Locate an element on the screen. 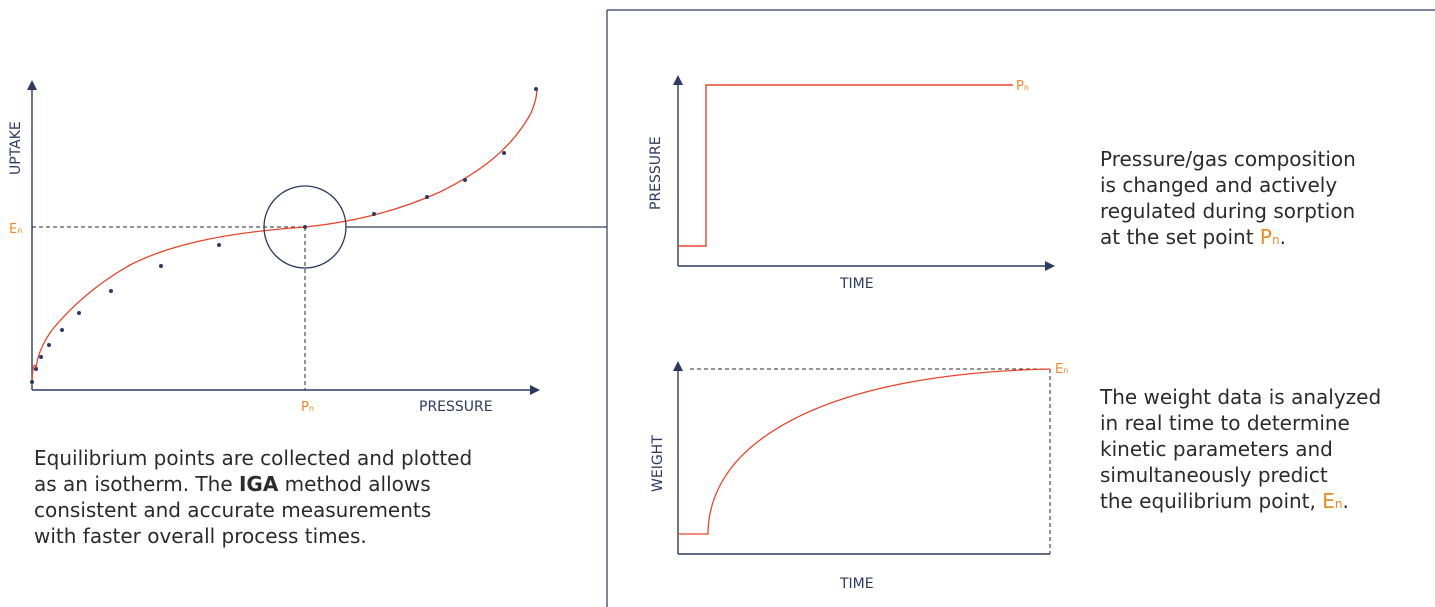  pressure-desc-line: regulated during sorption is located at coordinates (1228, 211).